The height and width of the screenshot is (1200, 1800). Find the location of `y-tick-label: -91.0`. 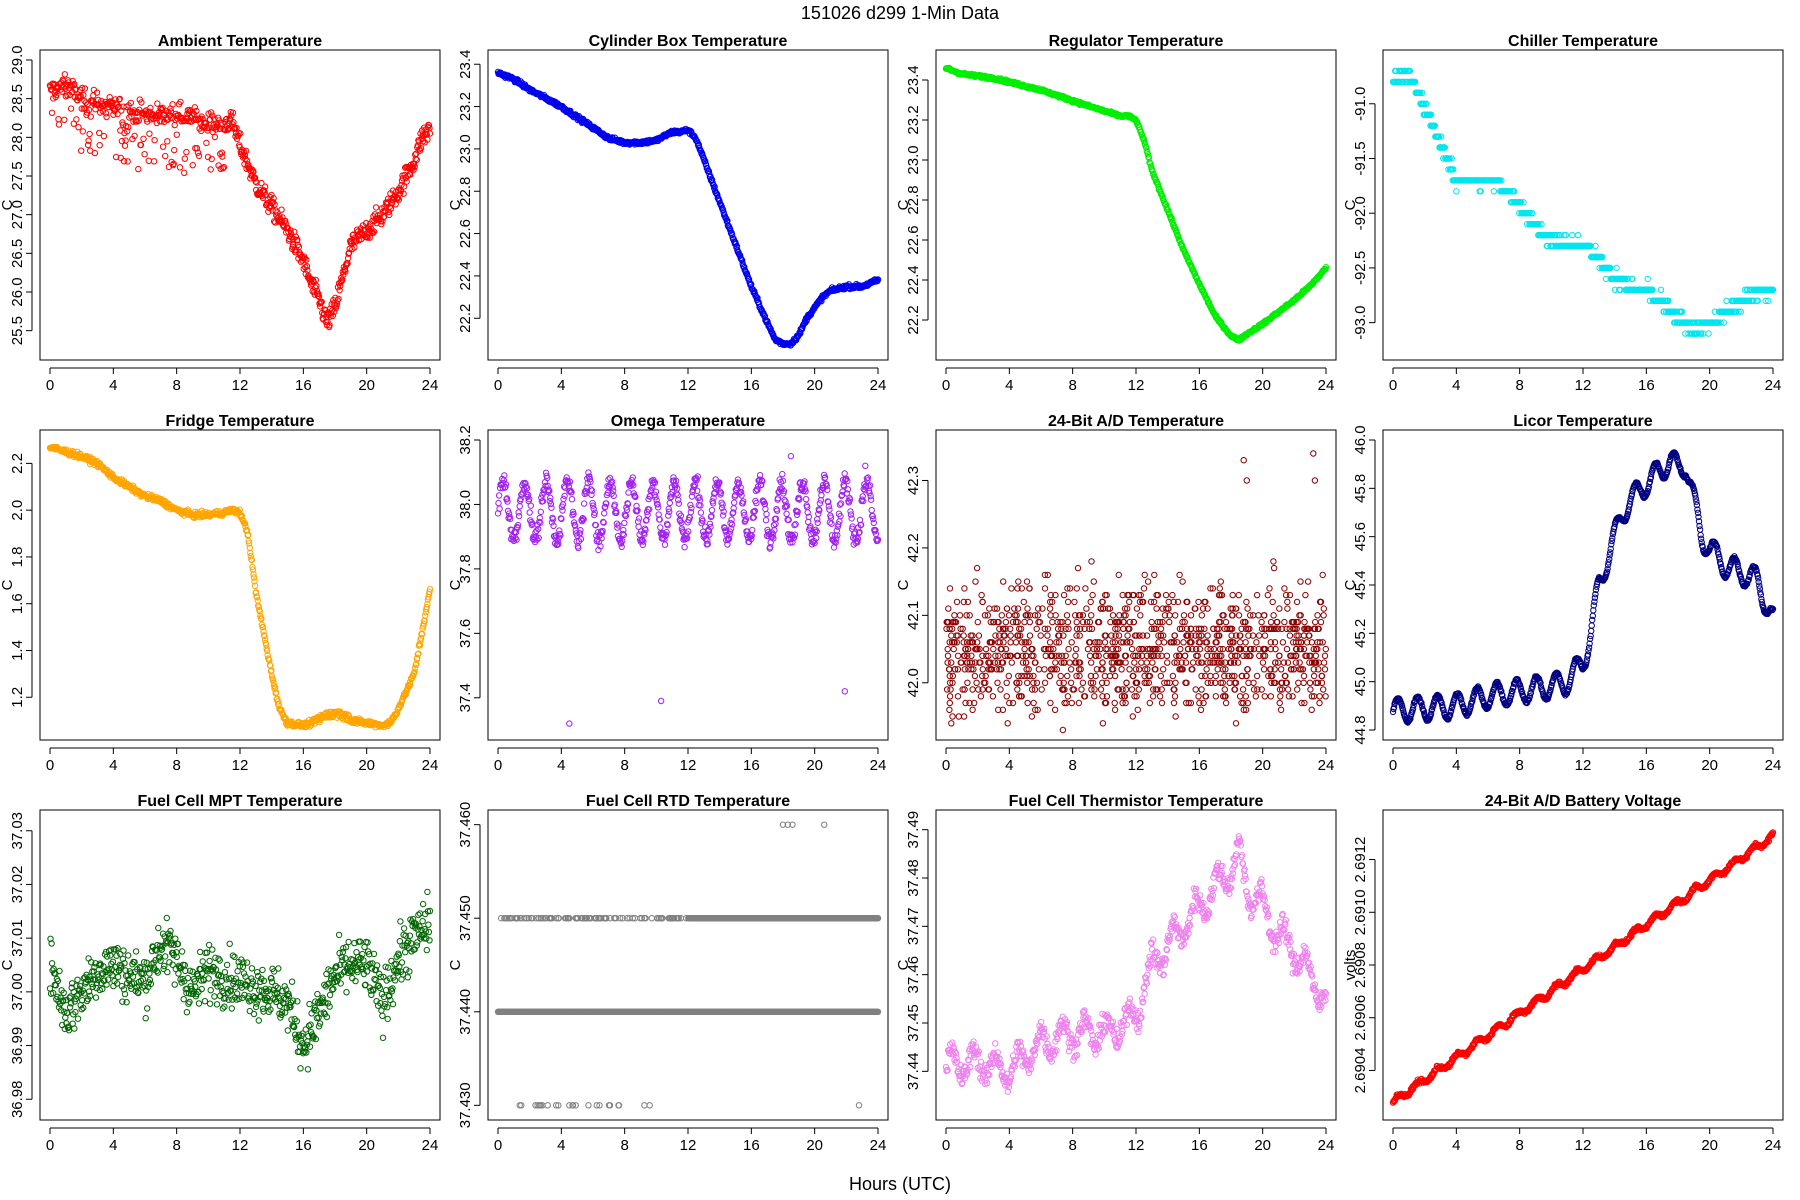

y-tick-label: -91.0 is located at coordinates (1360, 104).